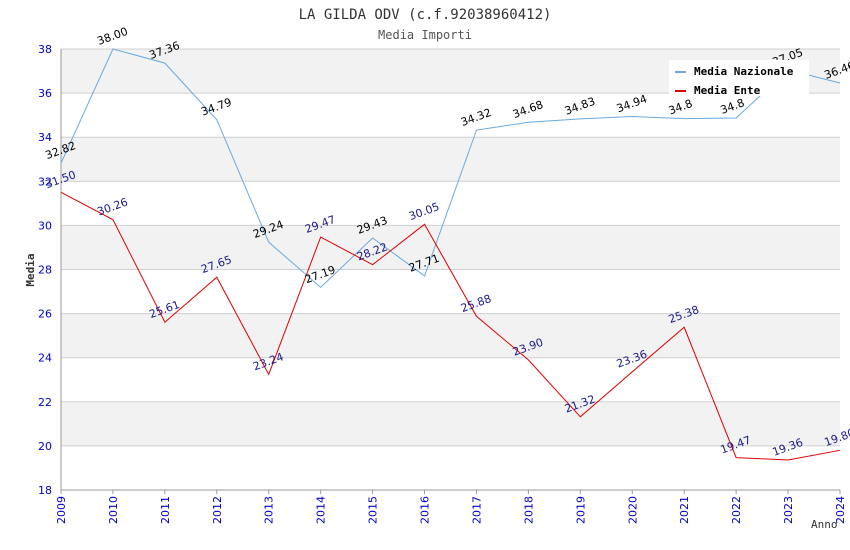 The width and height of the screenshot is (850, 550). What do you see at coordinates (424, 211) in the screenshot?
I see `data-label: 30.05` at bounding box center [424, 211].